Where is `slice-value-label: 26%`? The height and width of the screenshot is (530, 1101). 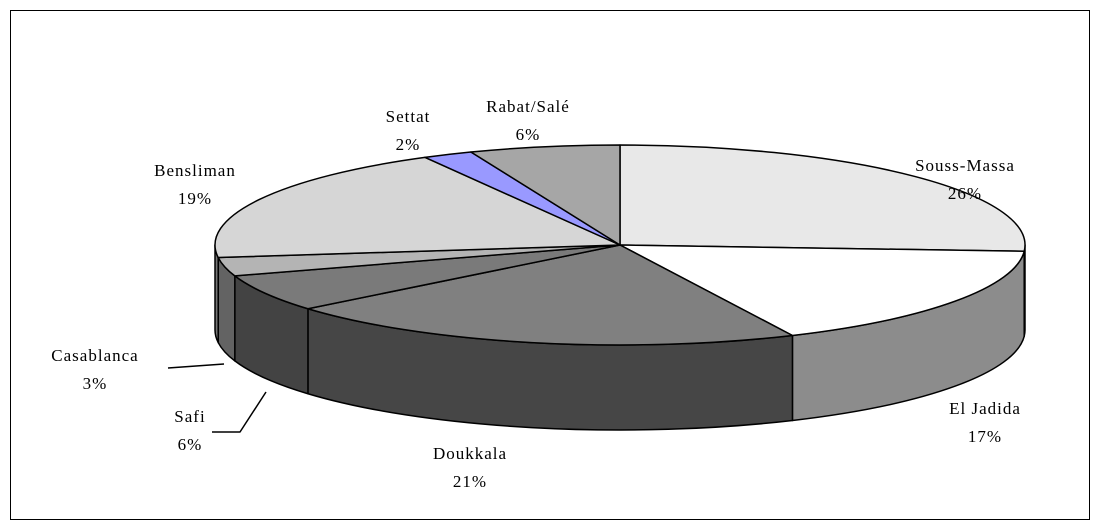
slice-value-label: 26% is located at coordinates (965, 193).